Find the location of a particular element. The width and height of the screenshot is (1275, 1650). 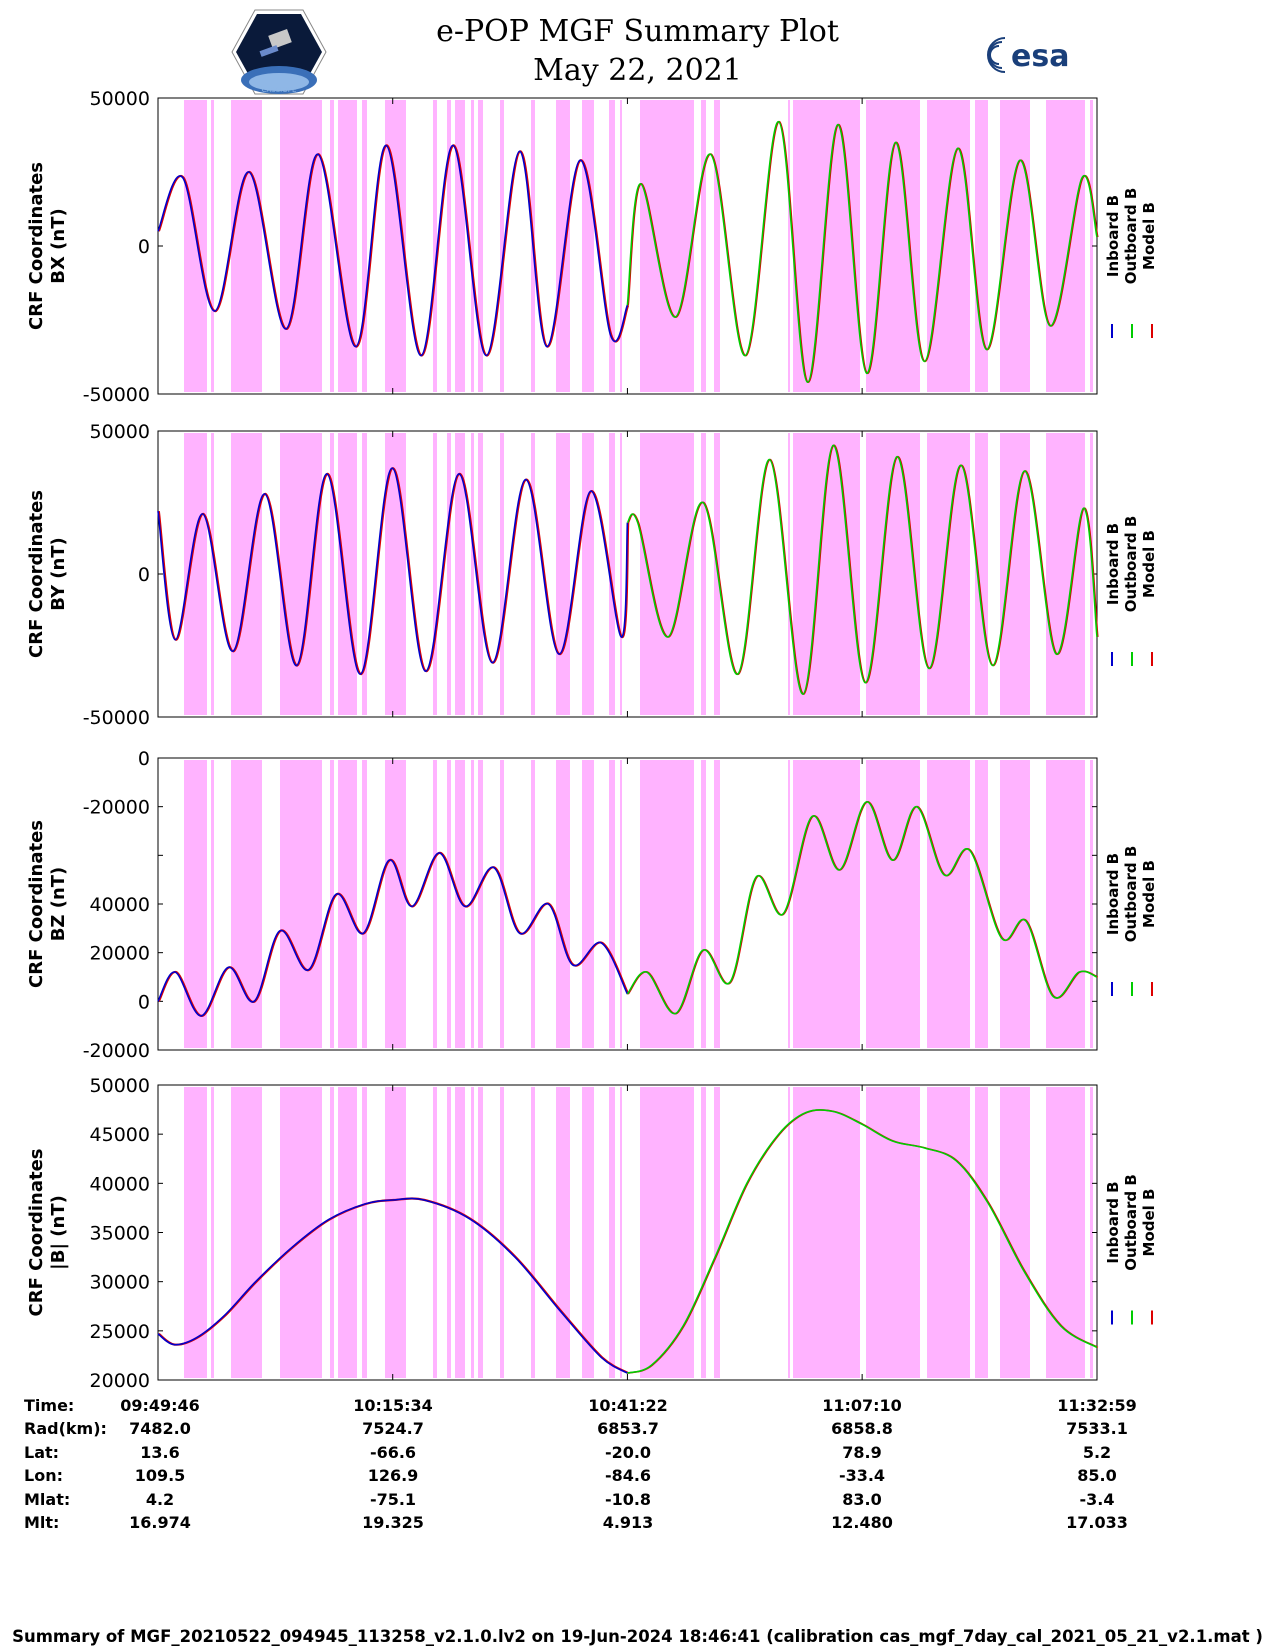

ephemeris-cell: 6858.8 is located at coordinates (862, 1428).